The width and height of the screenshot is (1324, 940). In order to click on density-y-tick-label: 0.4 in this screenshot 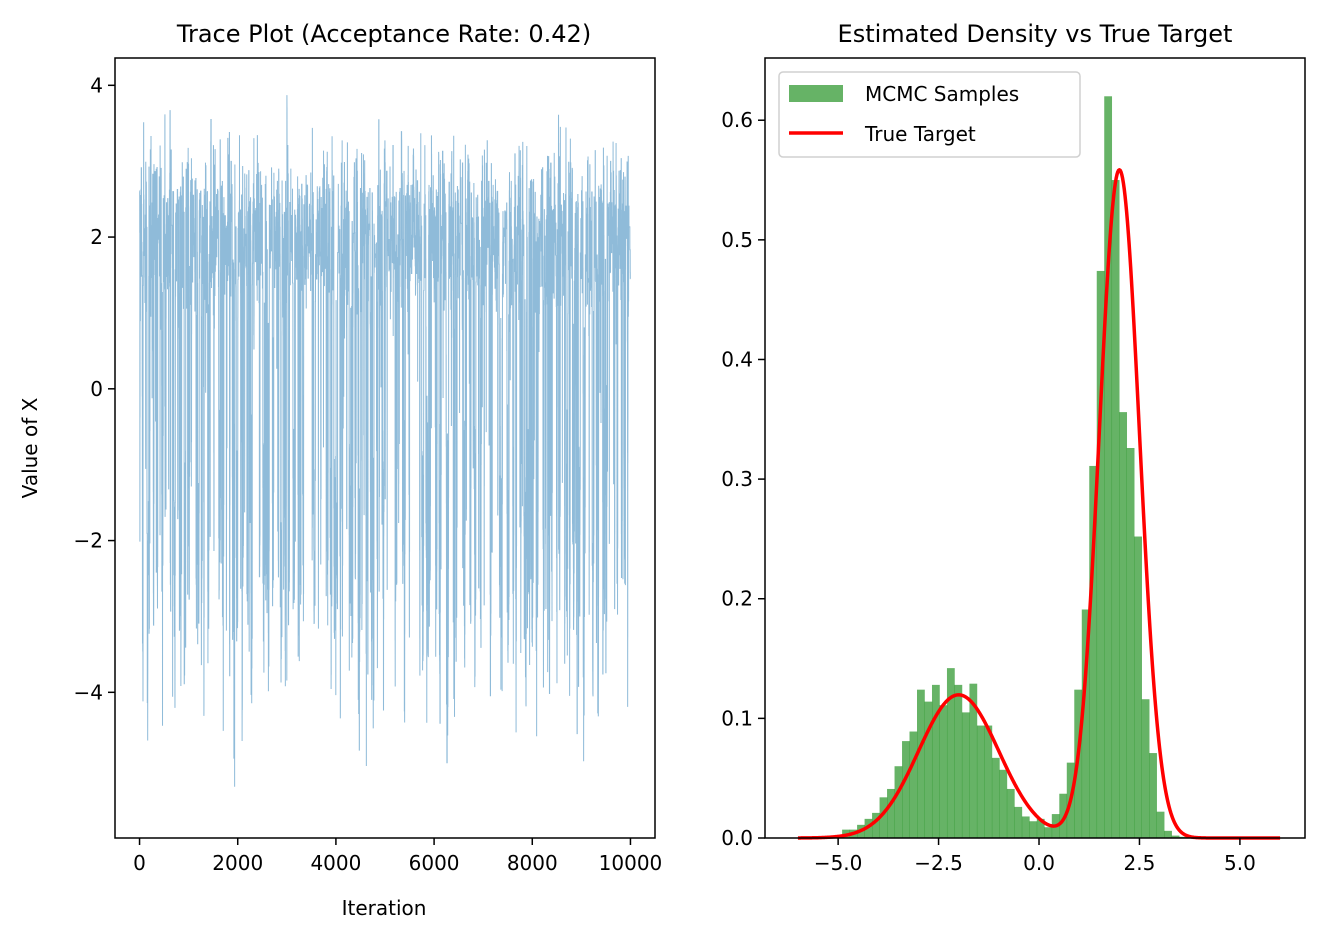, I will do `click(737, 359)`.